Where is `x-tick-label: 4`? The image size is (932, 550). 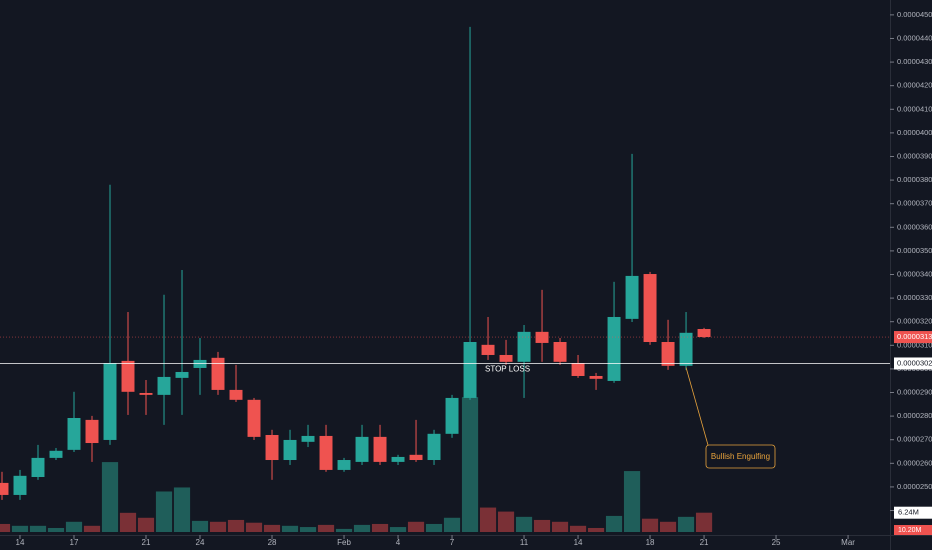
x-tick-label: 4 is located at coordinates (398, 542).